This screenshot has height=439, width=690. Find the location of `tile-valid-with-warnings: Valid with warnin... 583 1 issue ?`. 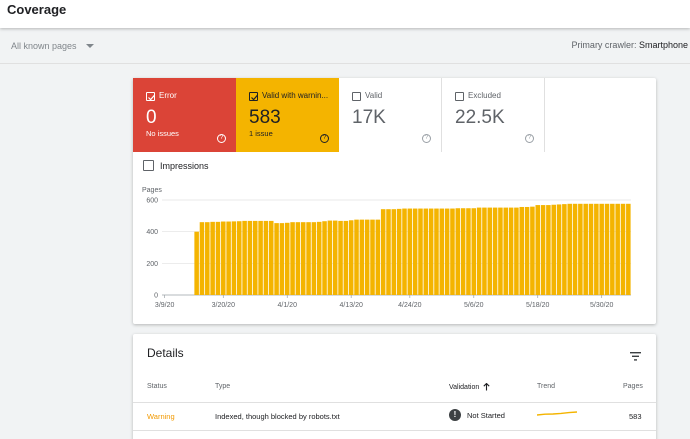

tile-valid-with-warnings: Valid with warnin... 583 1 issue ? is located at coordinates (287, 115).